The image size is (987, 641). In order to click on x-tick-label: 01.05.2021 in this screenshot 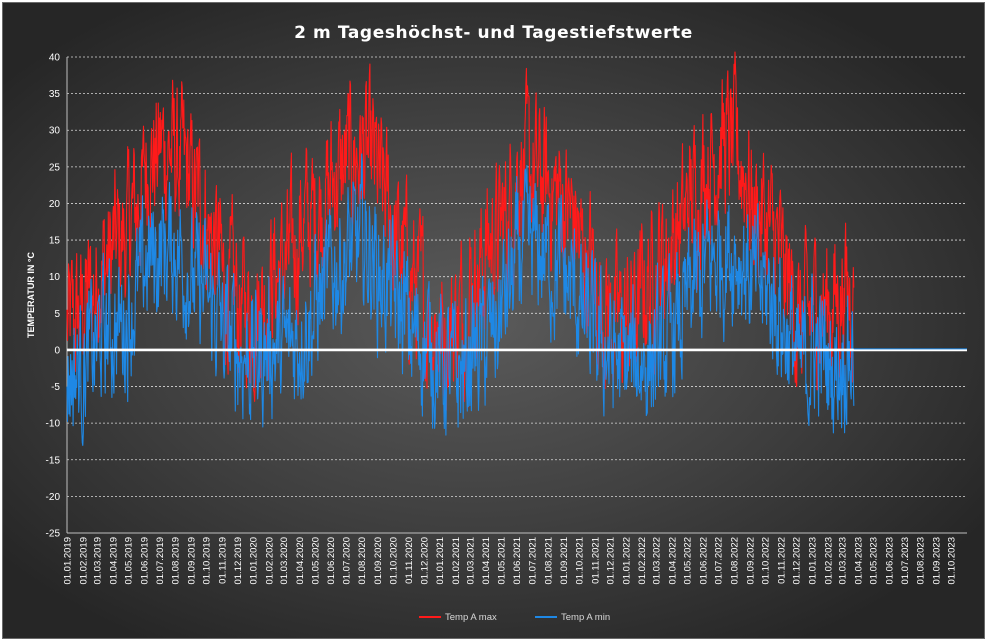, I will do `click(501, 561)`.